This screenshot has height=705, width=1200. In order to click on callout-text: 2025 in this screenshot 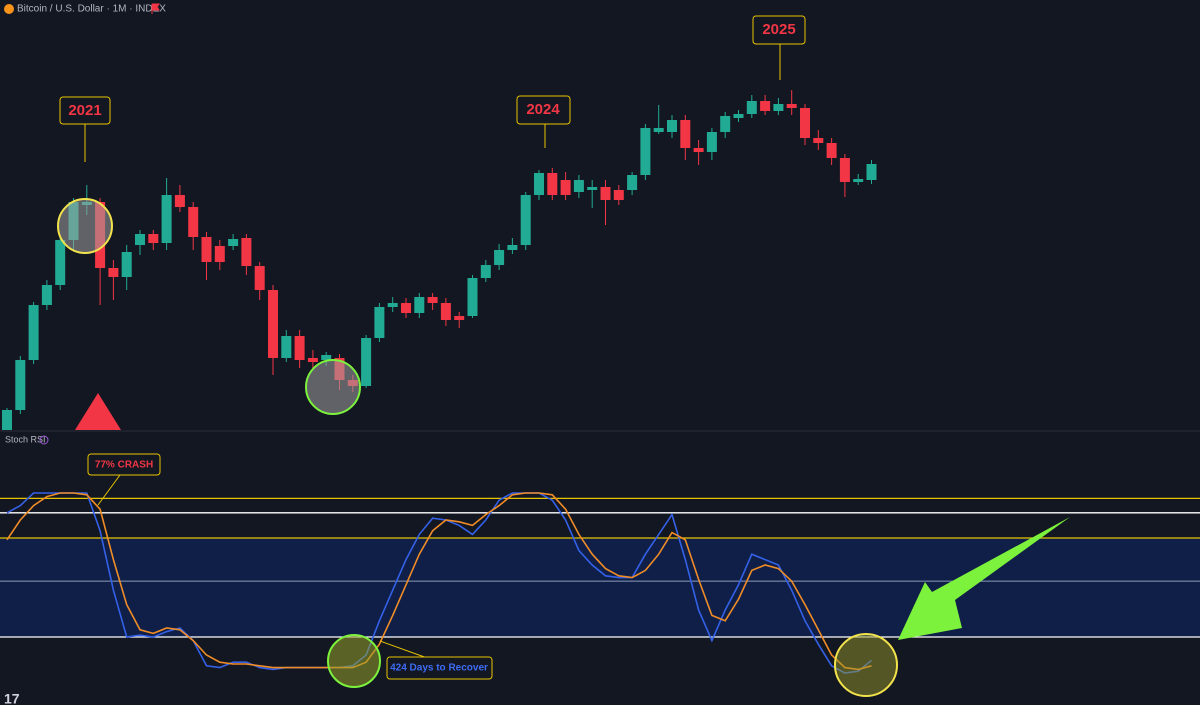, I will do `click(778, 29)`.